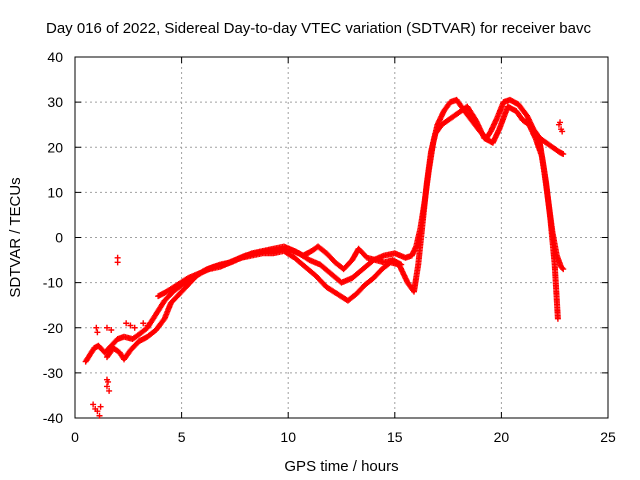  Describe the element at coordinates (53, 328) in the screenshot. I see `y-tick-label: -20` at that location.